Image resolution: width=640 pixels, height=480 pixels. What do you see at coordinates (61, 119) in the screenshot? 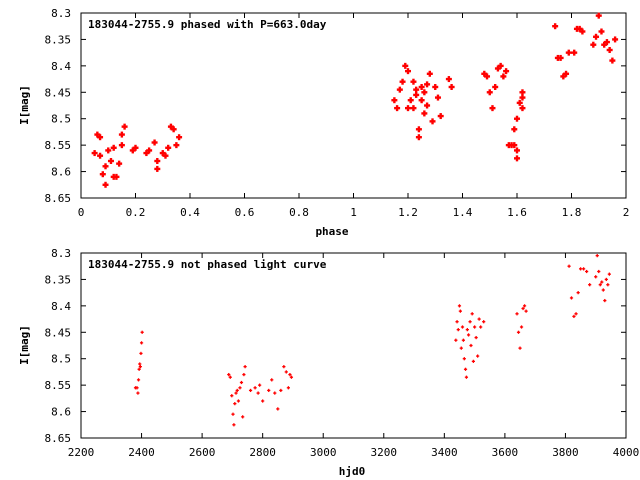
I see `phased-y-tick-label: 8.5` at bounding box center [61, 119].